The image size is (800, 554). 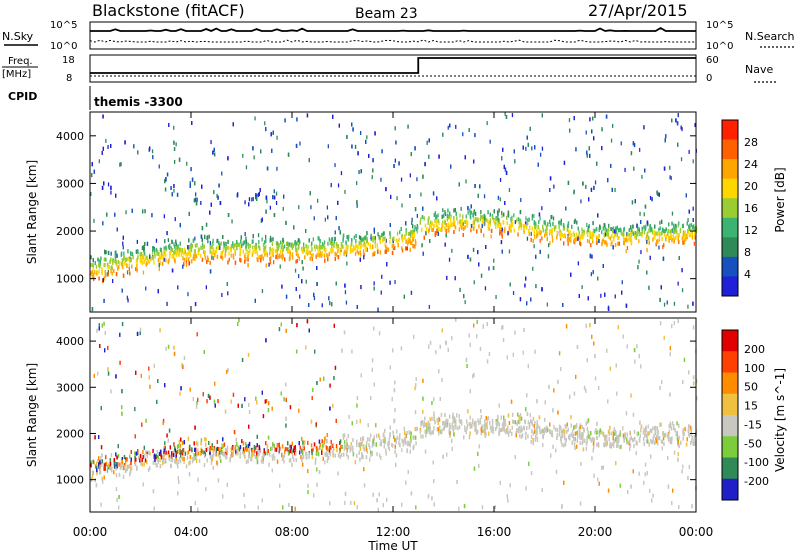 What do you see at coordinates (759, 69) in the screenshot?
I see `nave-label: Nave` at bounding box center [759, 69].